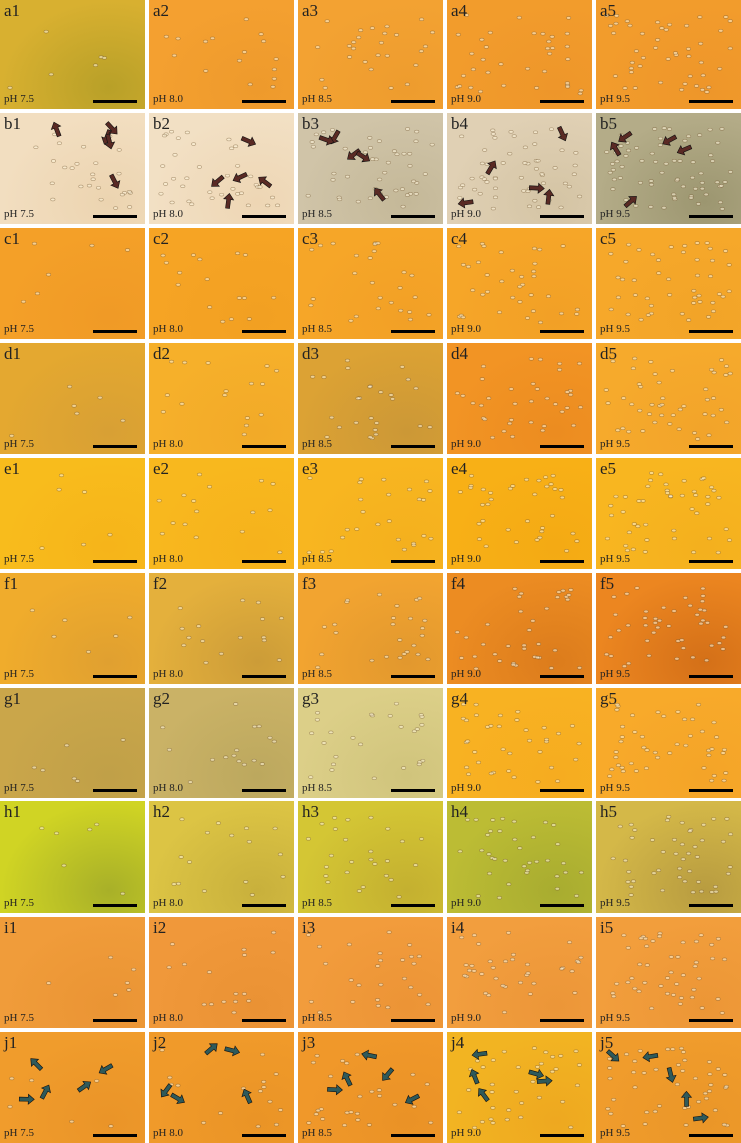 Image resolution: width=741 pixels, height=1143 pixels. Describe the element at coordinates (370, 168) in the screenshot. I see `micrograph-panel: b3 pH 8.5` at that location.